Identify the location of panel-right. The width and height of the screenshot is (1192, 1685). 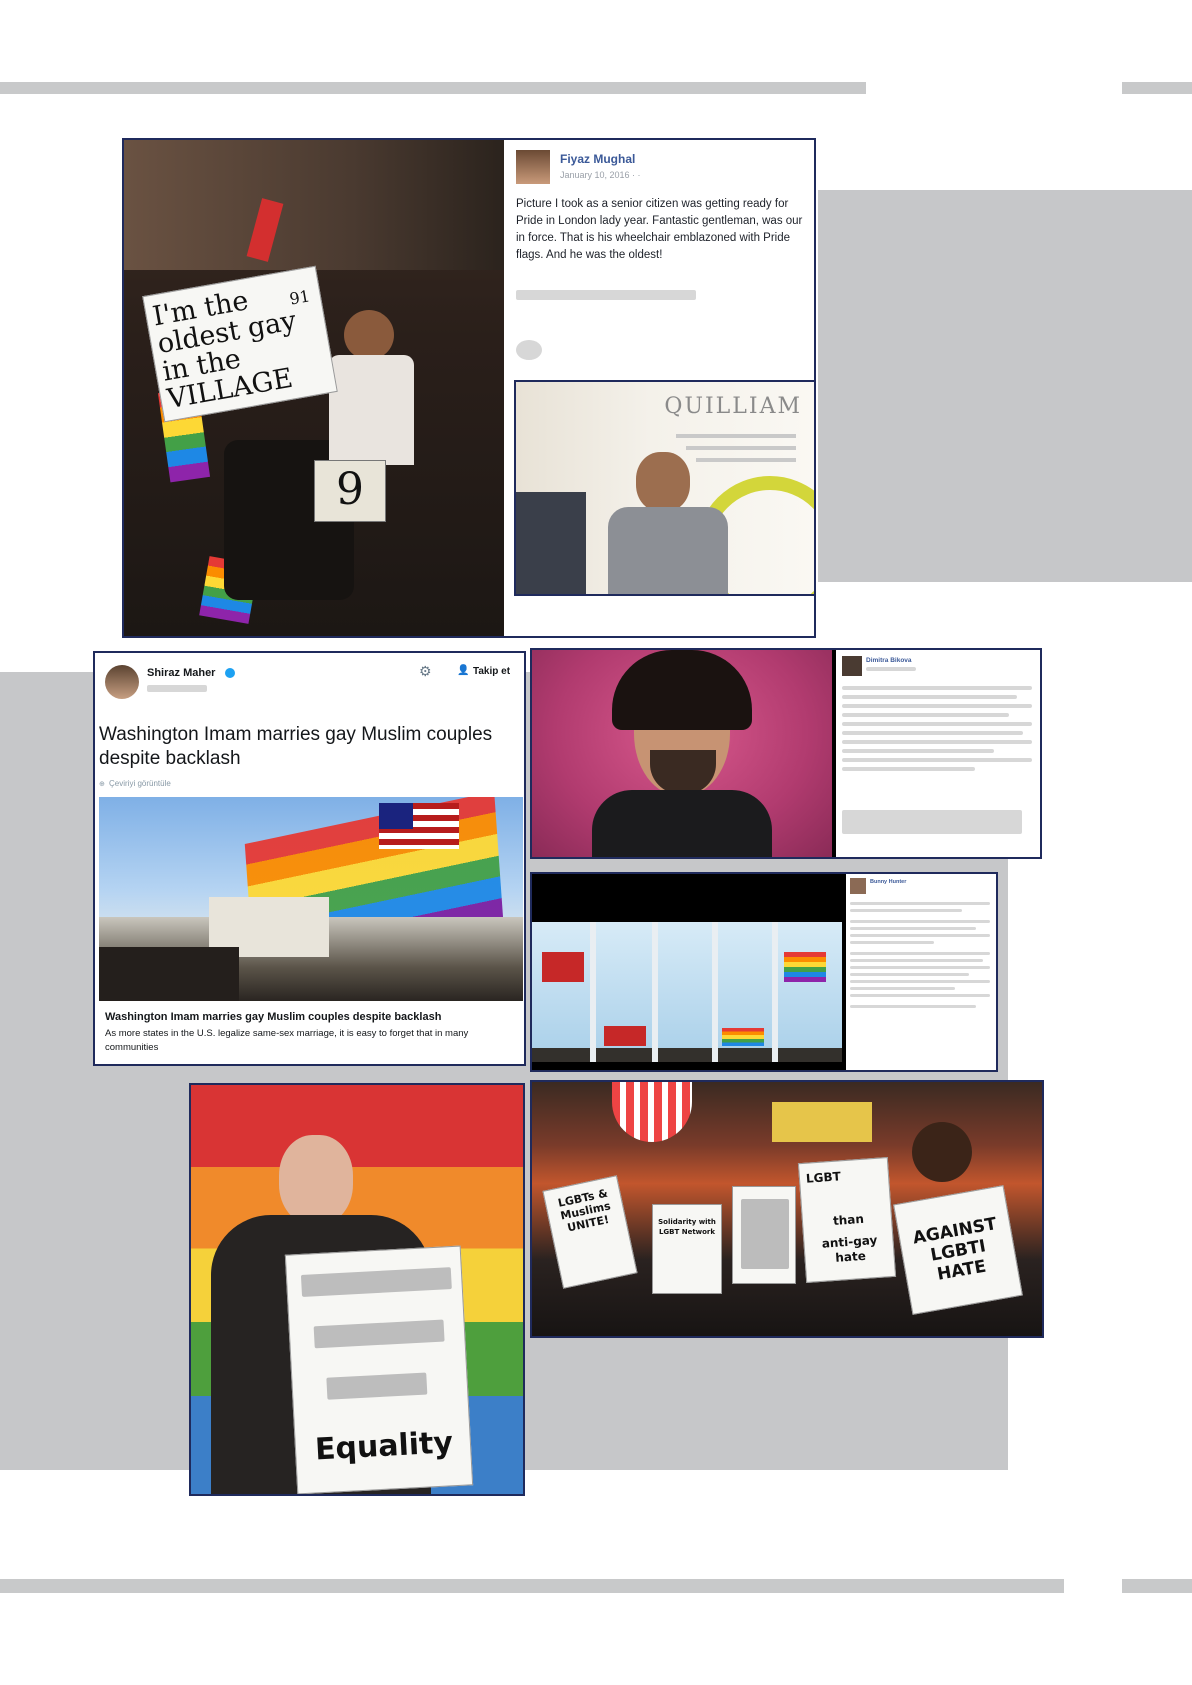
(1005, 386).